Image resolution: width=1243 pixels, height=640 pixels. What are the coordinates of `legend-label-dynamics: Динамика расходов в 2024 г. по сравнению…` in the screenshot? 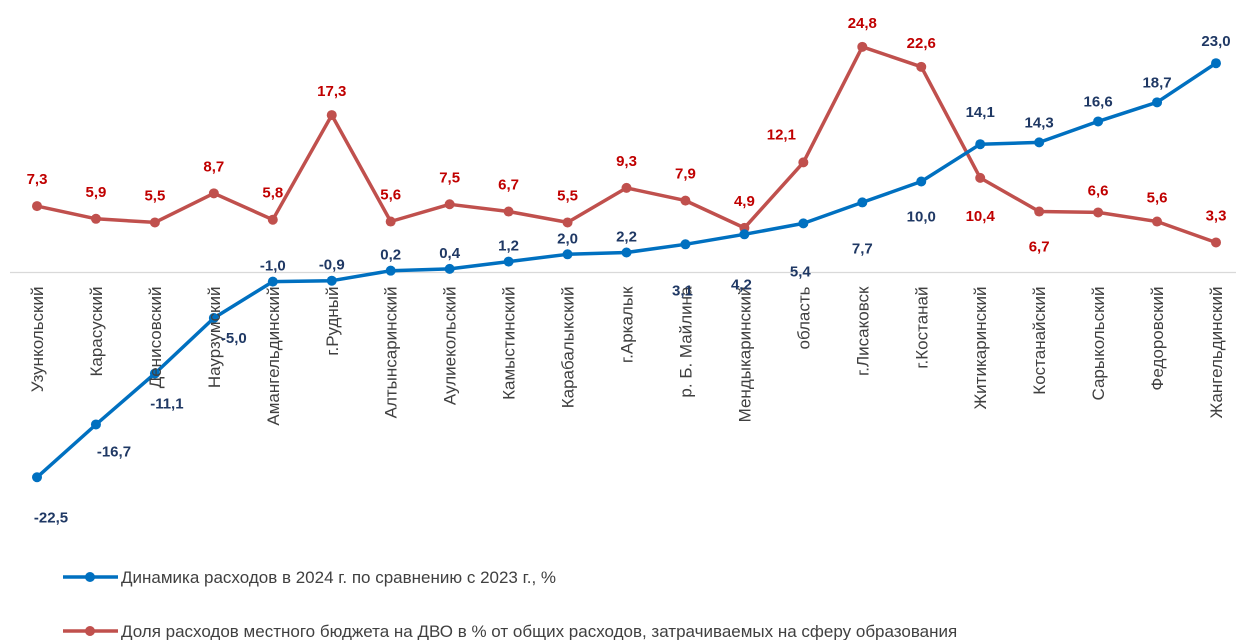 It's located at (338, 577).